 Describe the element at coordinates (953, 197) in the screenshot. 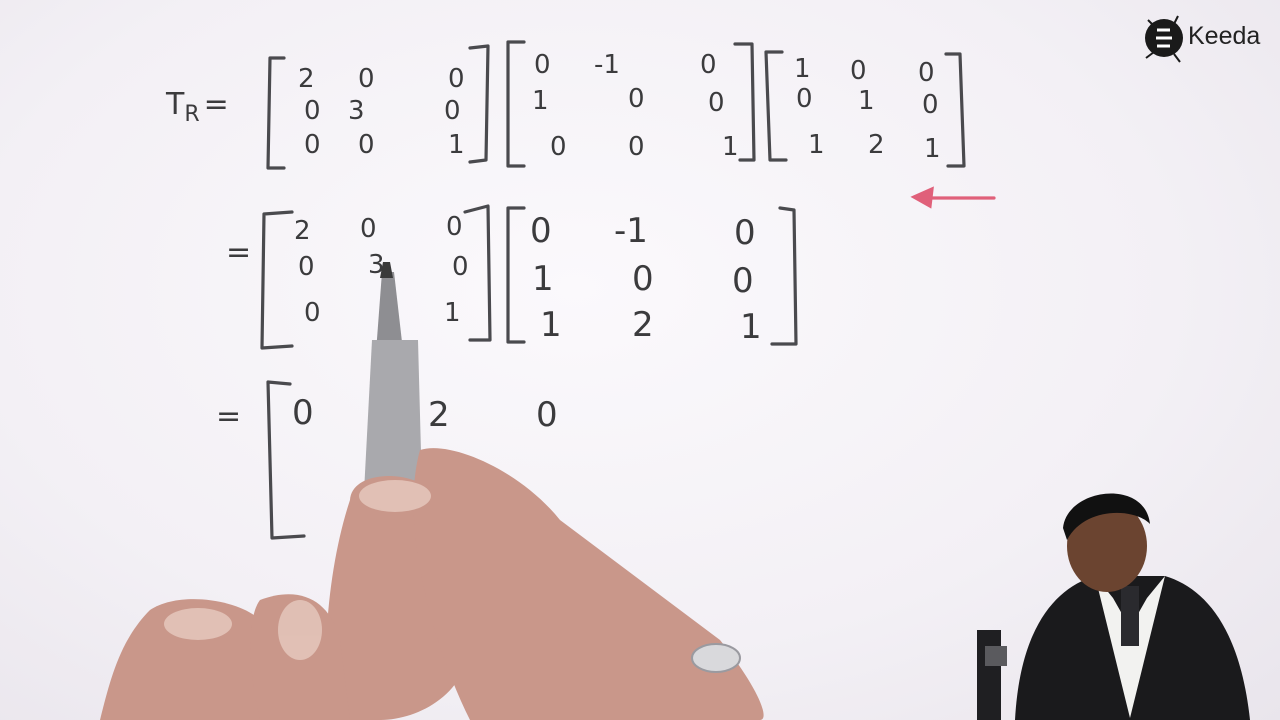

I see `arrow-left-icon` at that location.